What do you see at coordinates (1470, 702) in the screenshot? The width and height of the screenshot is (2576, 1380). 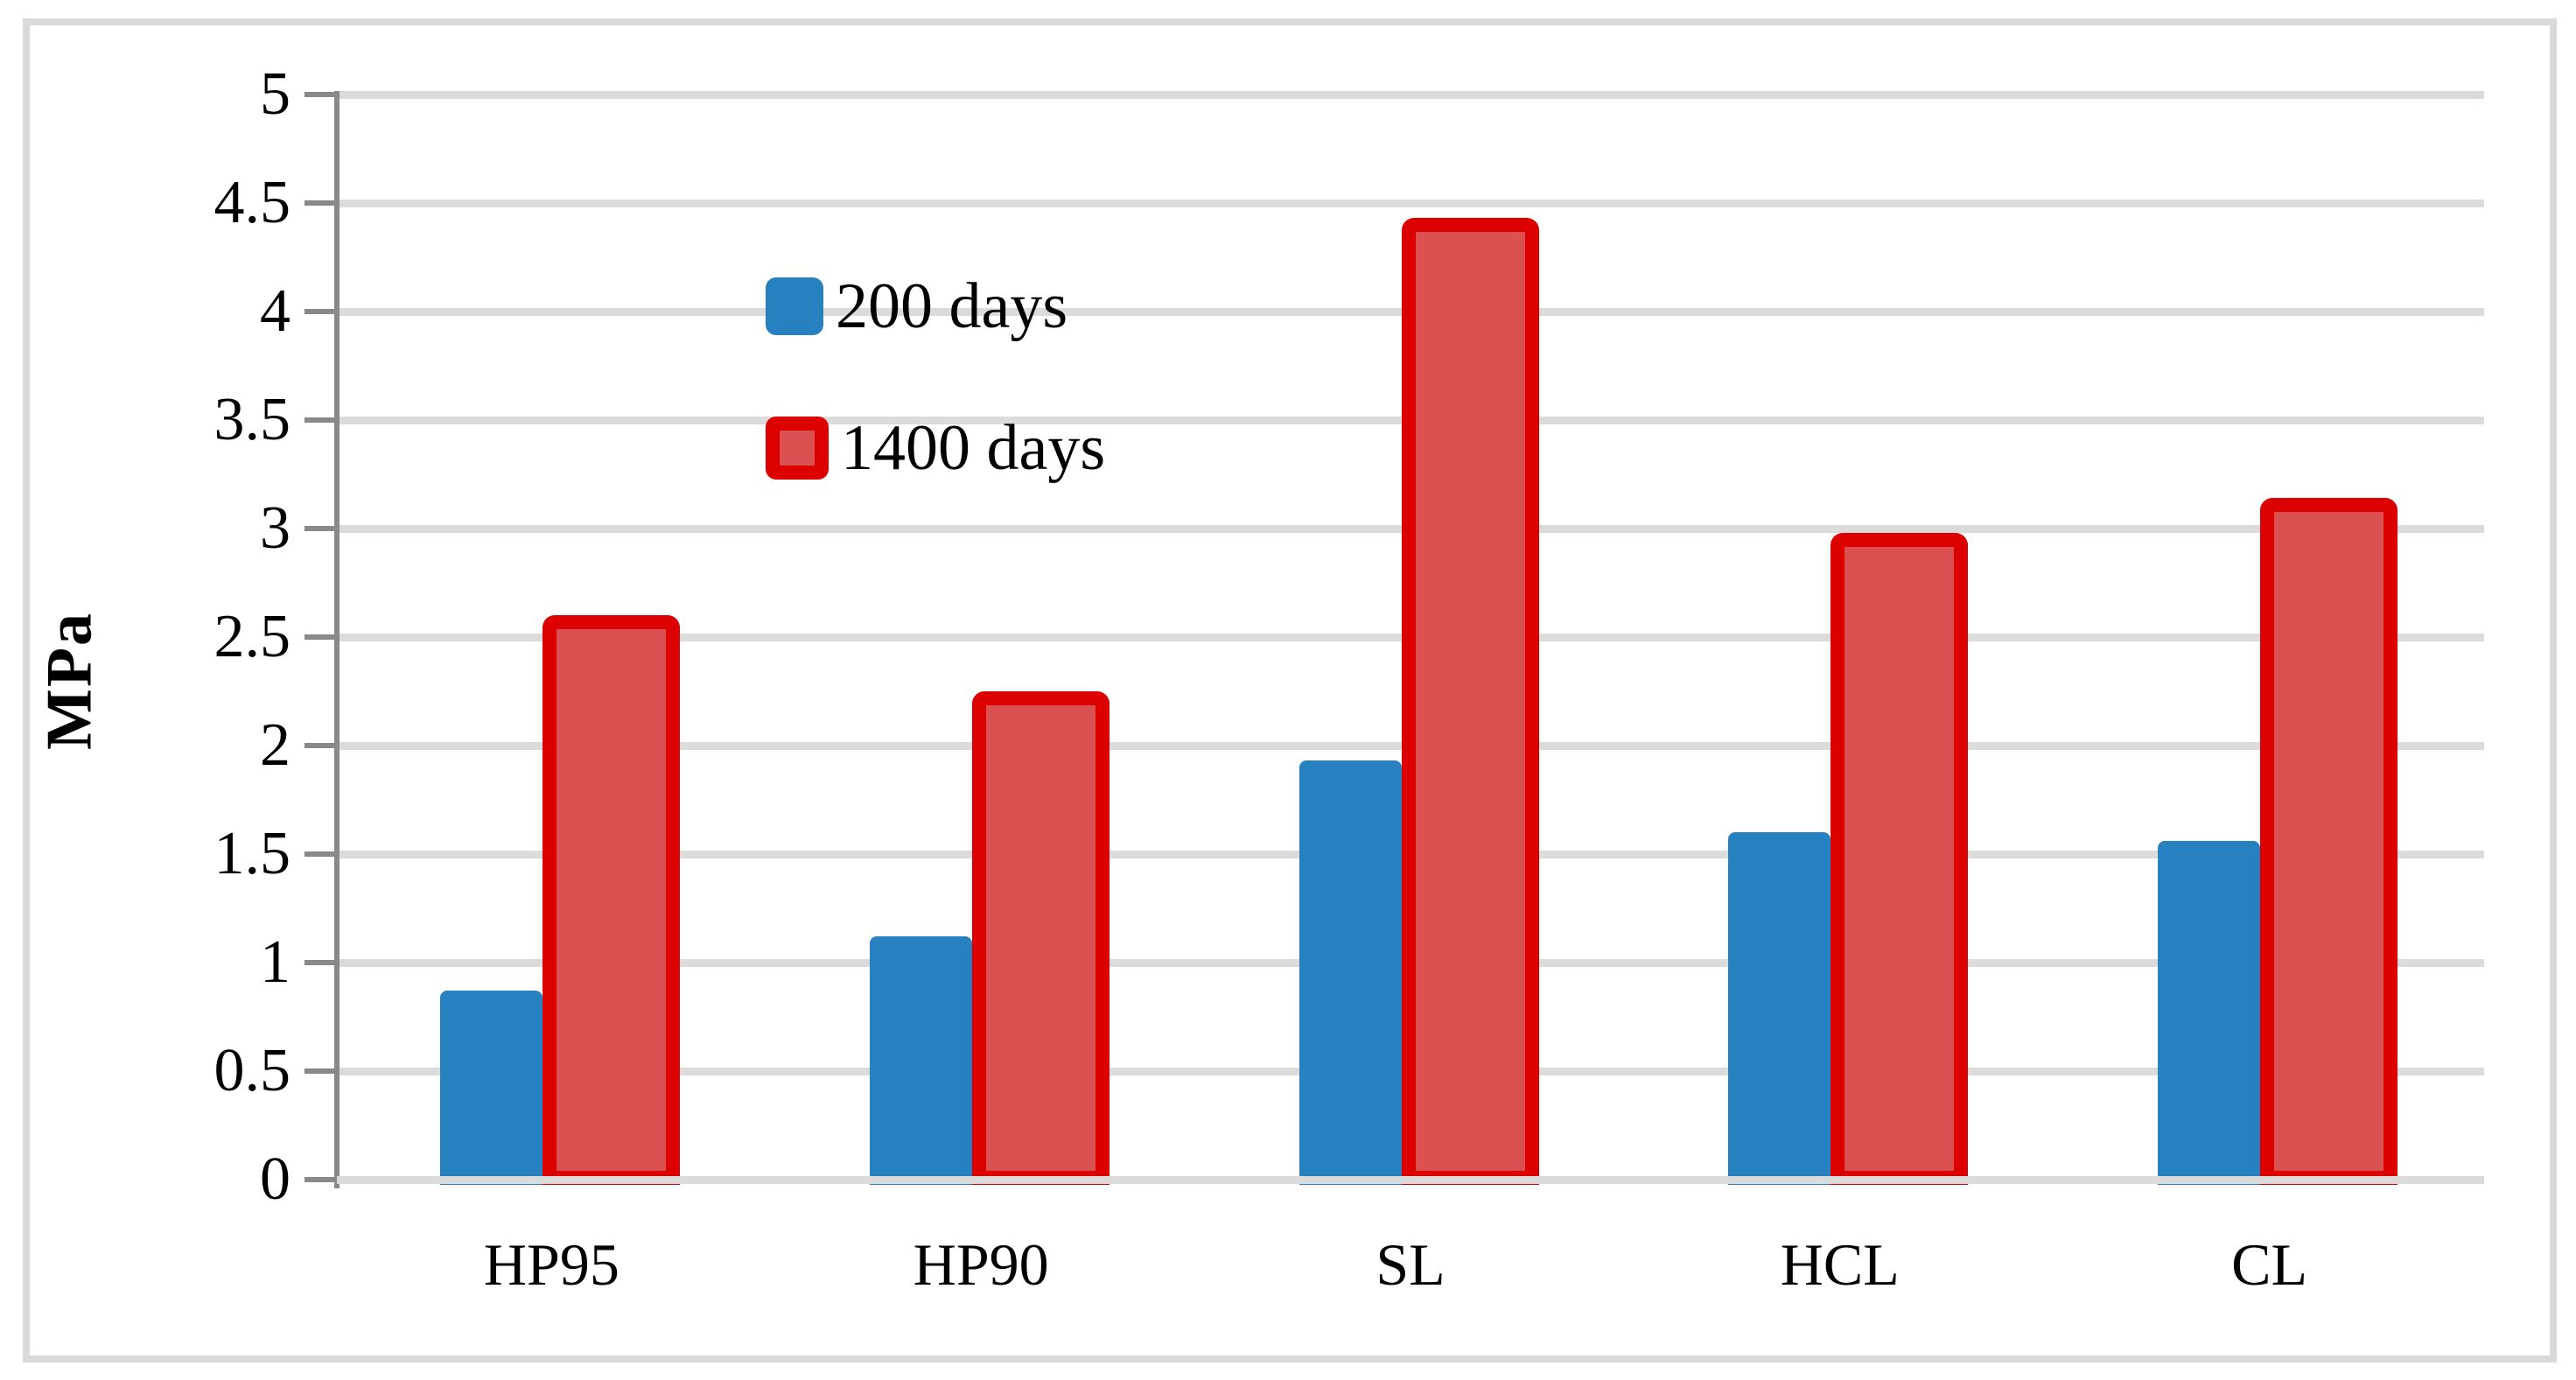 I see `bar-1400-days-SL` at bounding box center [1470, 702].